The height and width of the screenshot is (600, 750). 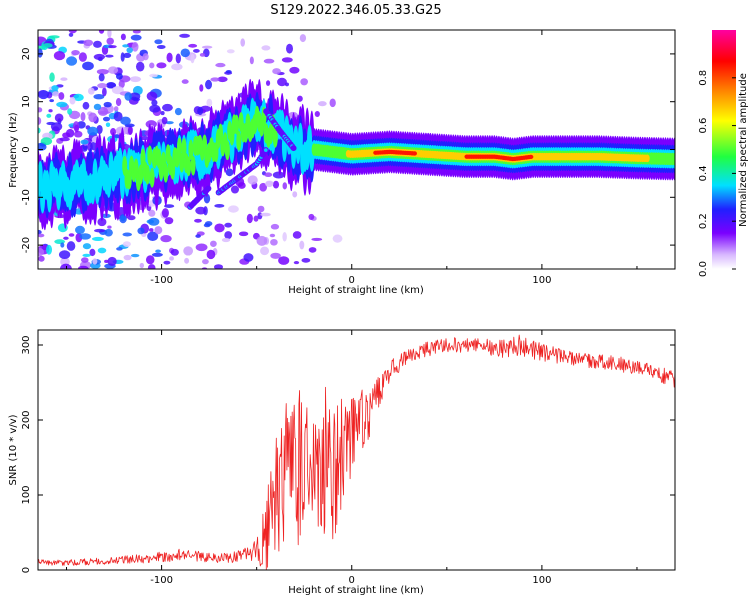 I want to click on x-tick-label: 100, so click(x=541, y=580).